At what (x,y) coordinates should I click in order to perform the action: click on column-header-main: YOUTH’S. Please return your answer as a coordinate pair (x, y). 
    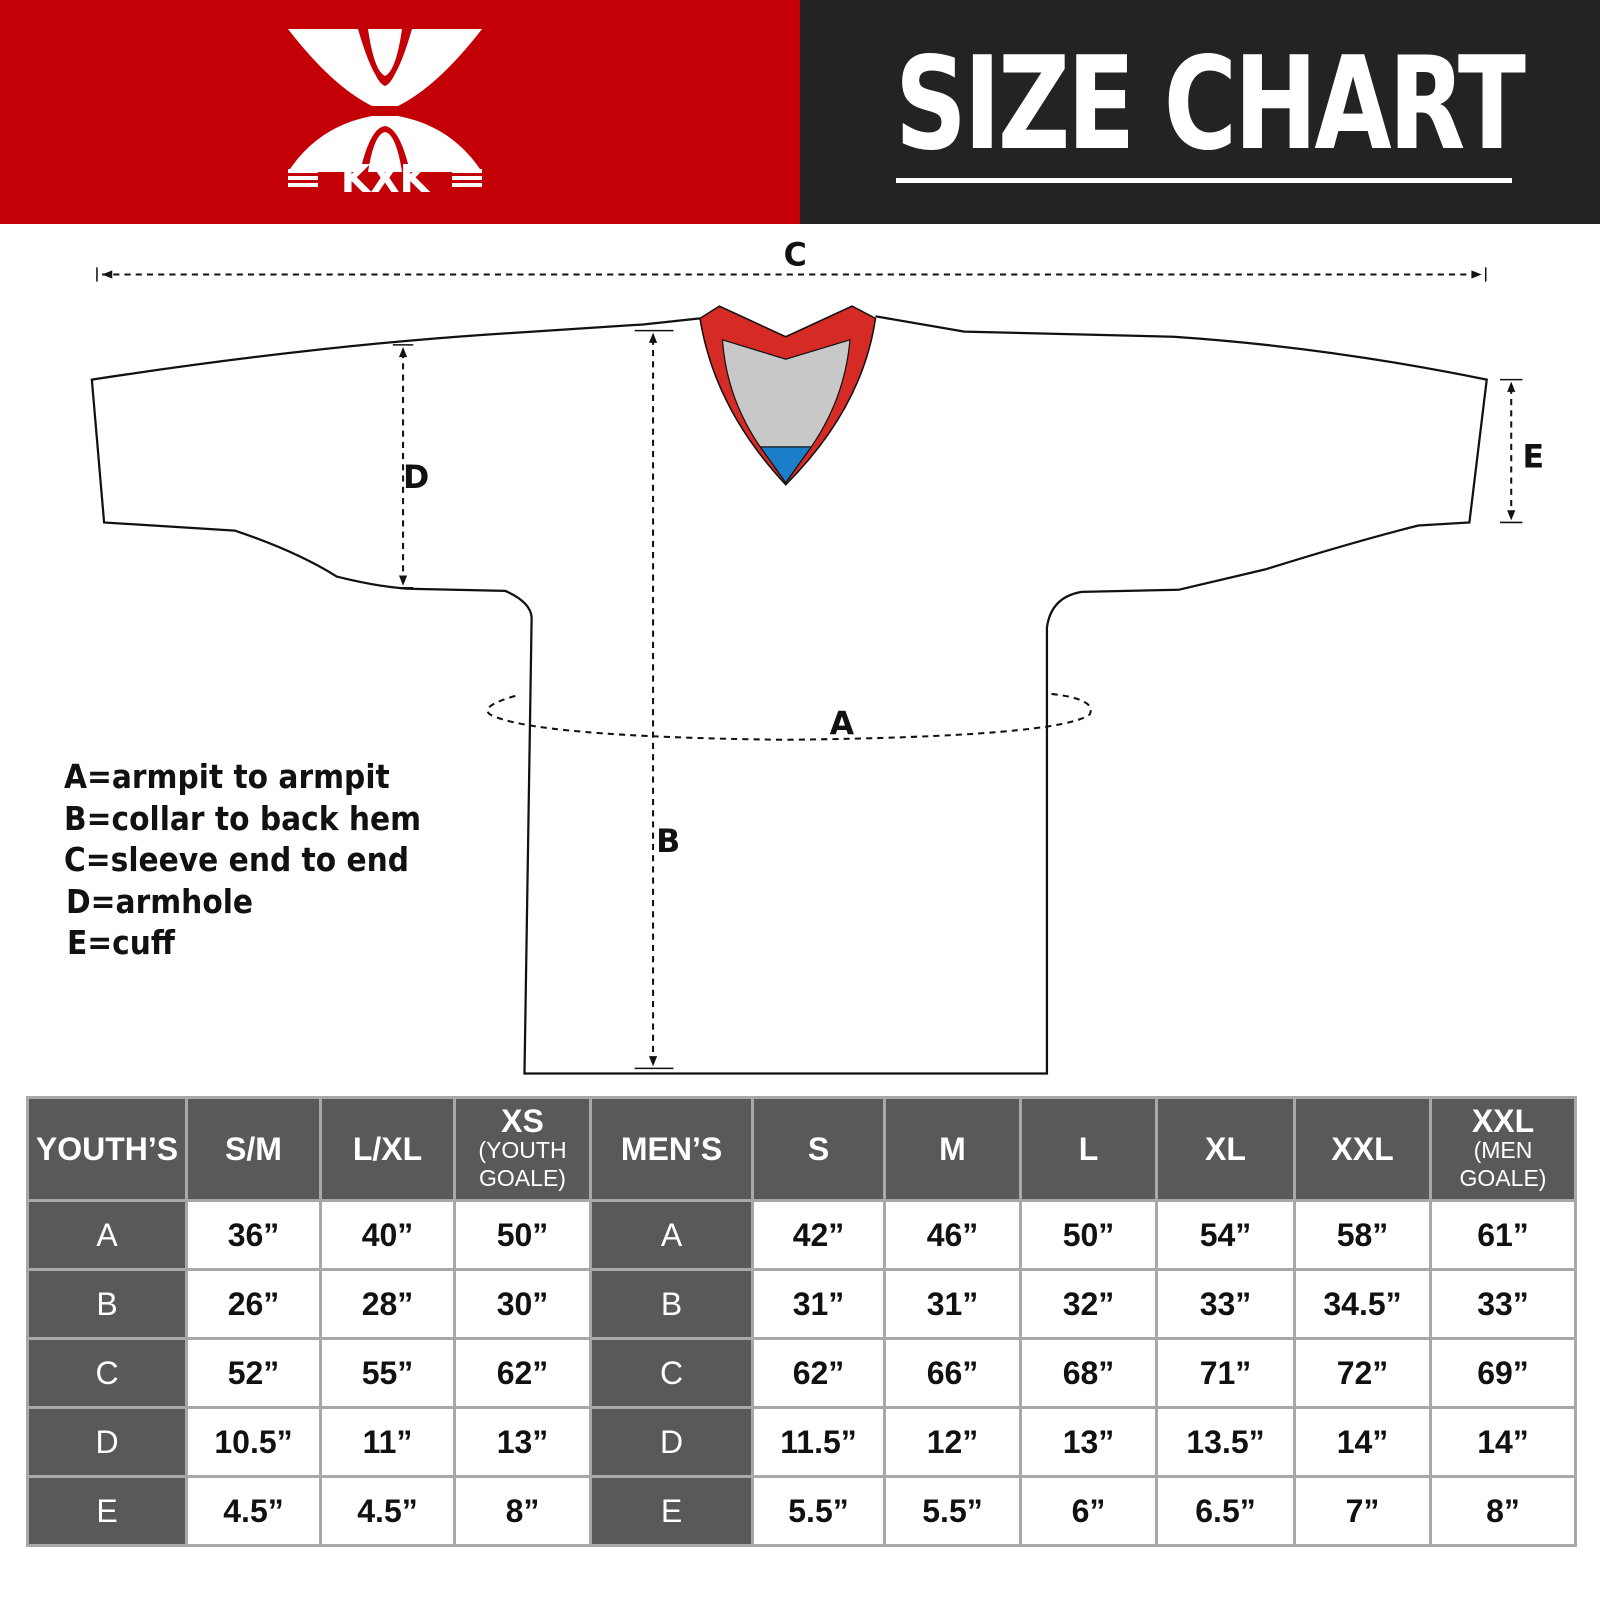
    Looking at the image, I should click on (107, 1149).